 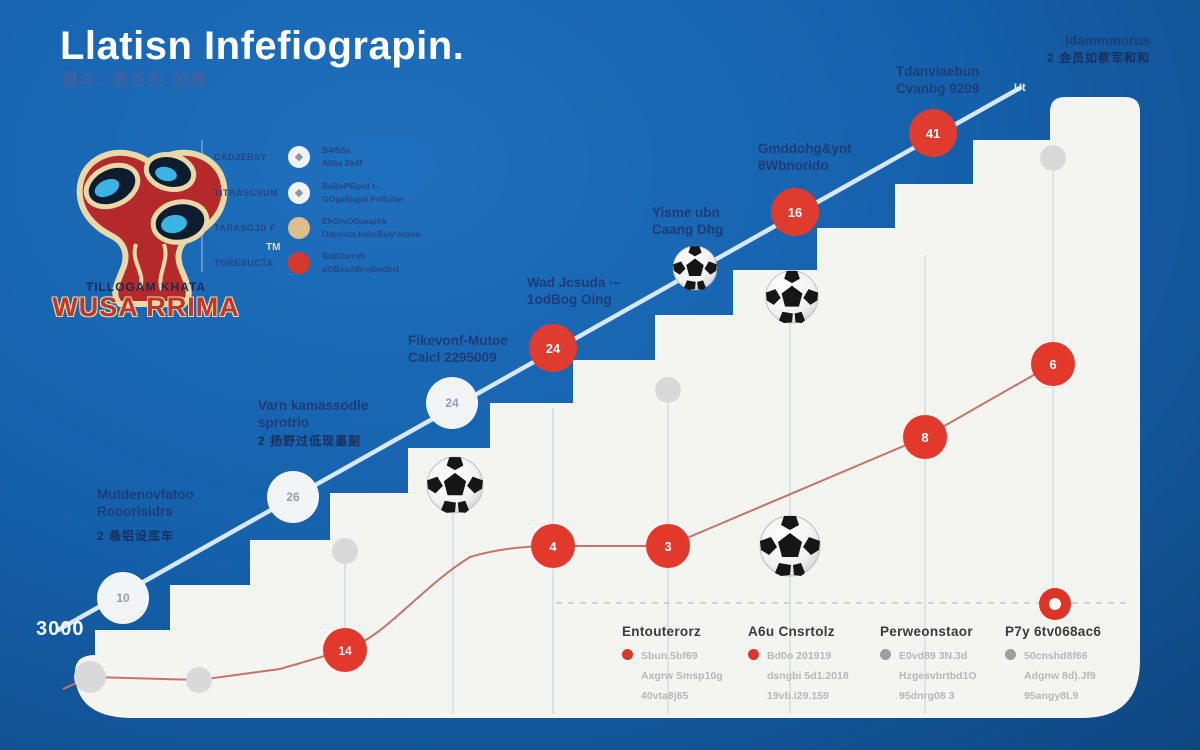 I want to click on annotation-line: Fikevonf-Mutoe, so click(x=458, y=340).